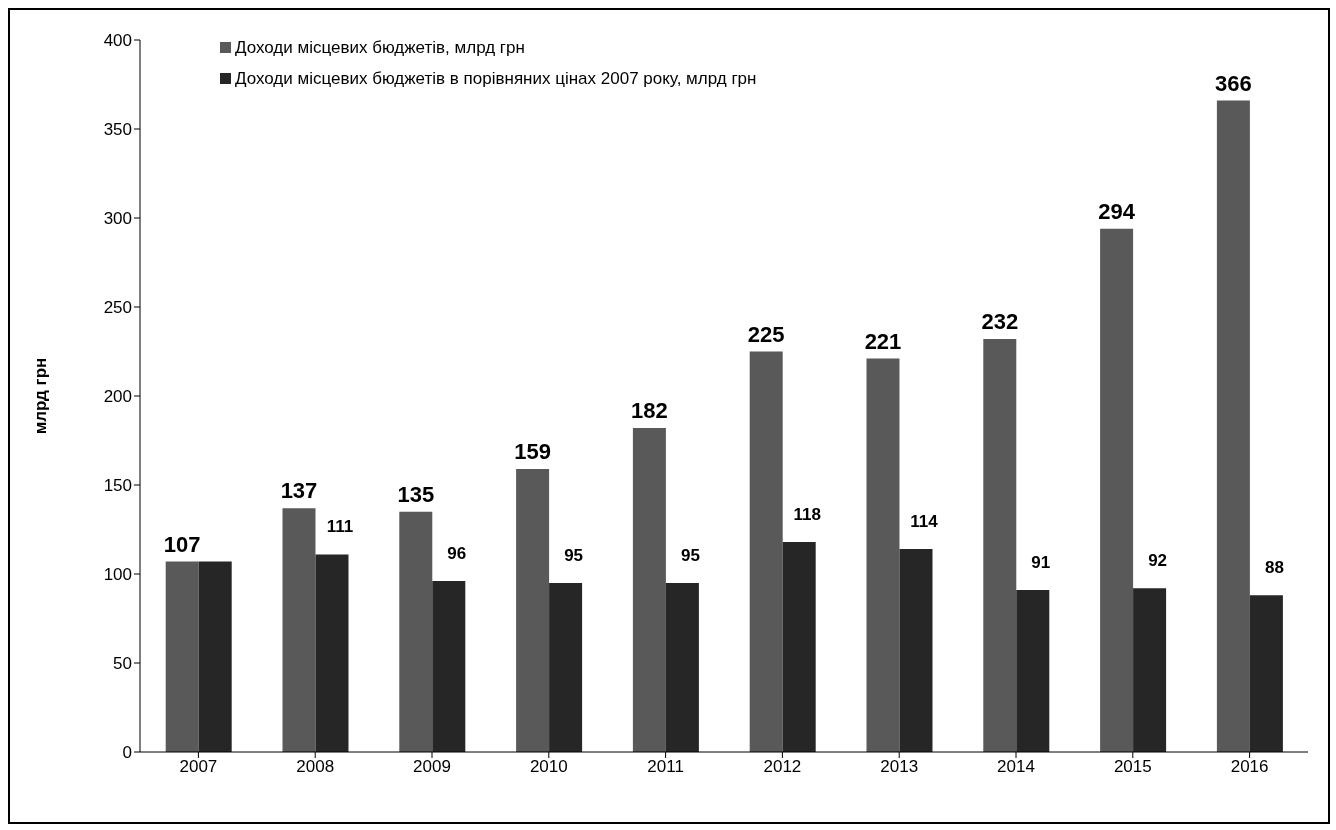 Image resolution: width=1336 pixels, height=830 pixels. I want to click on data-label: 294, so click(1117, 211).